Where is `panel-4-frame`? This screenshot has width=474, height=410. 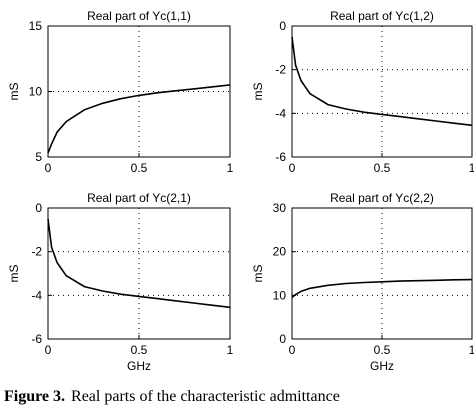 panel-4-frame is located at coordinates (382, 273).